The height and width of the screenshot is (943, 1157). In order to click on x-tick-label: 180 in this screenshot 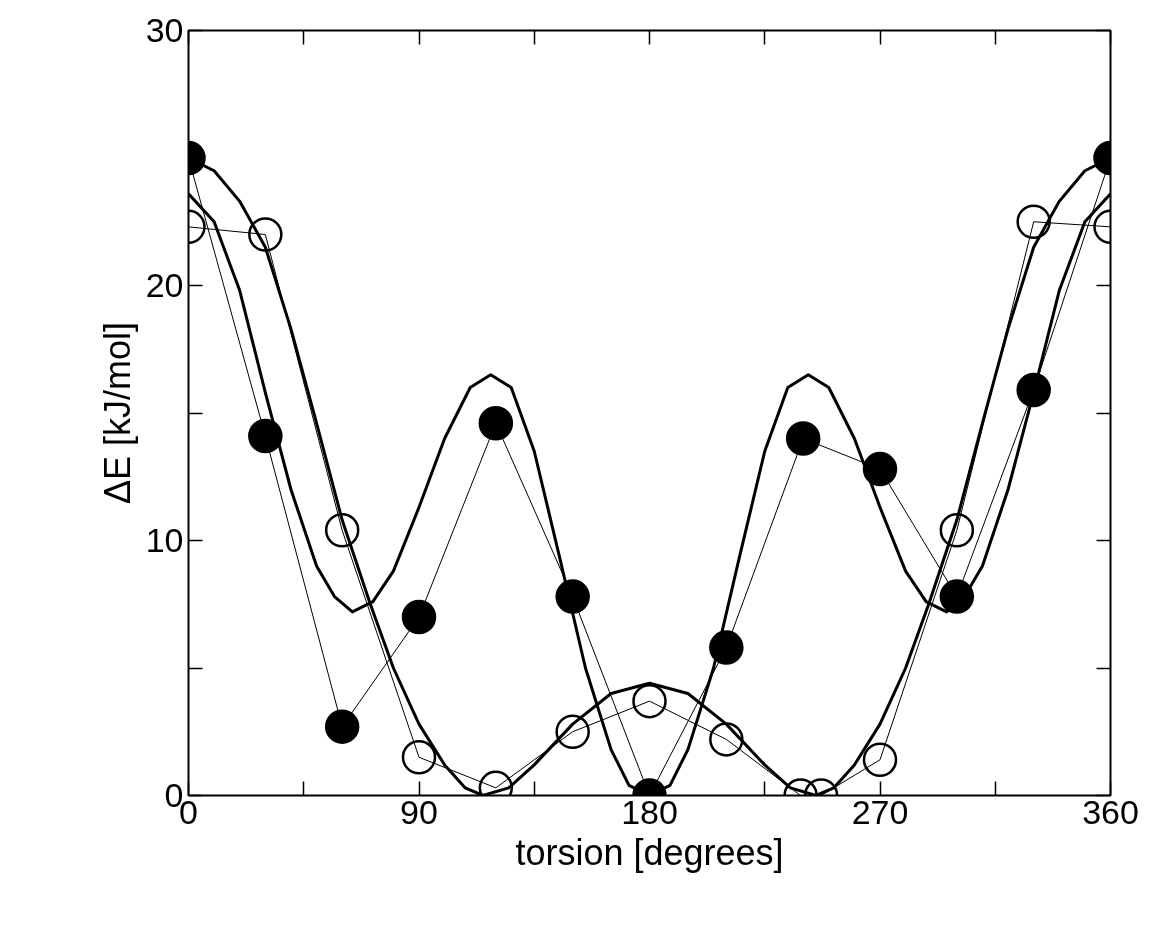, I will do `click(649, 811)`.